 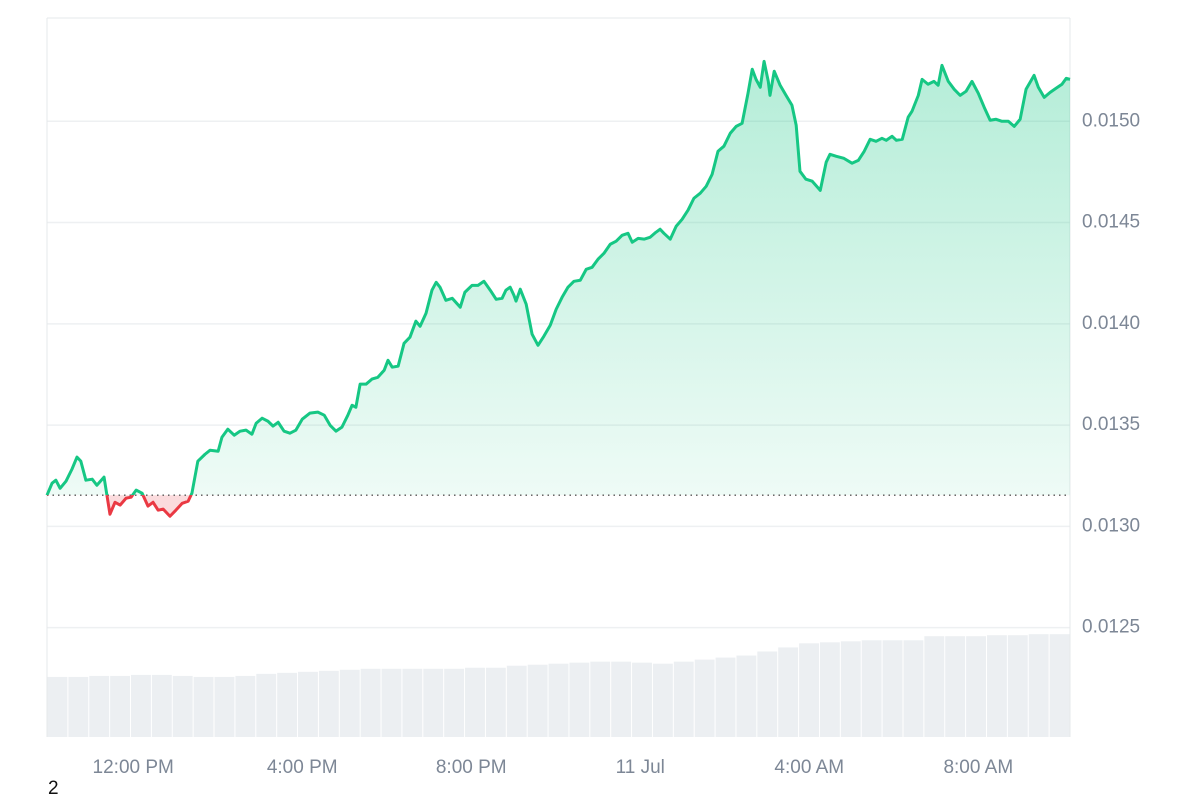 I want to click on volume-layer, so click(x=558, y=685).